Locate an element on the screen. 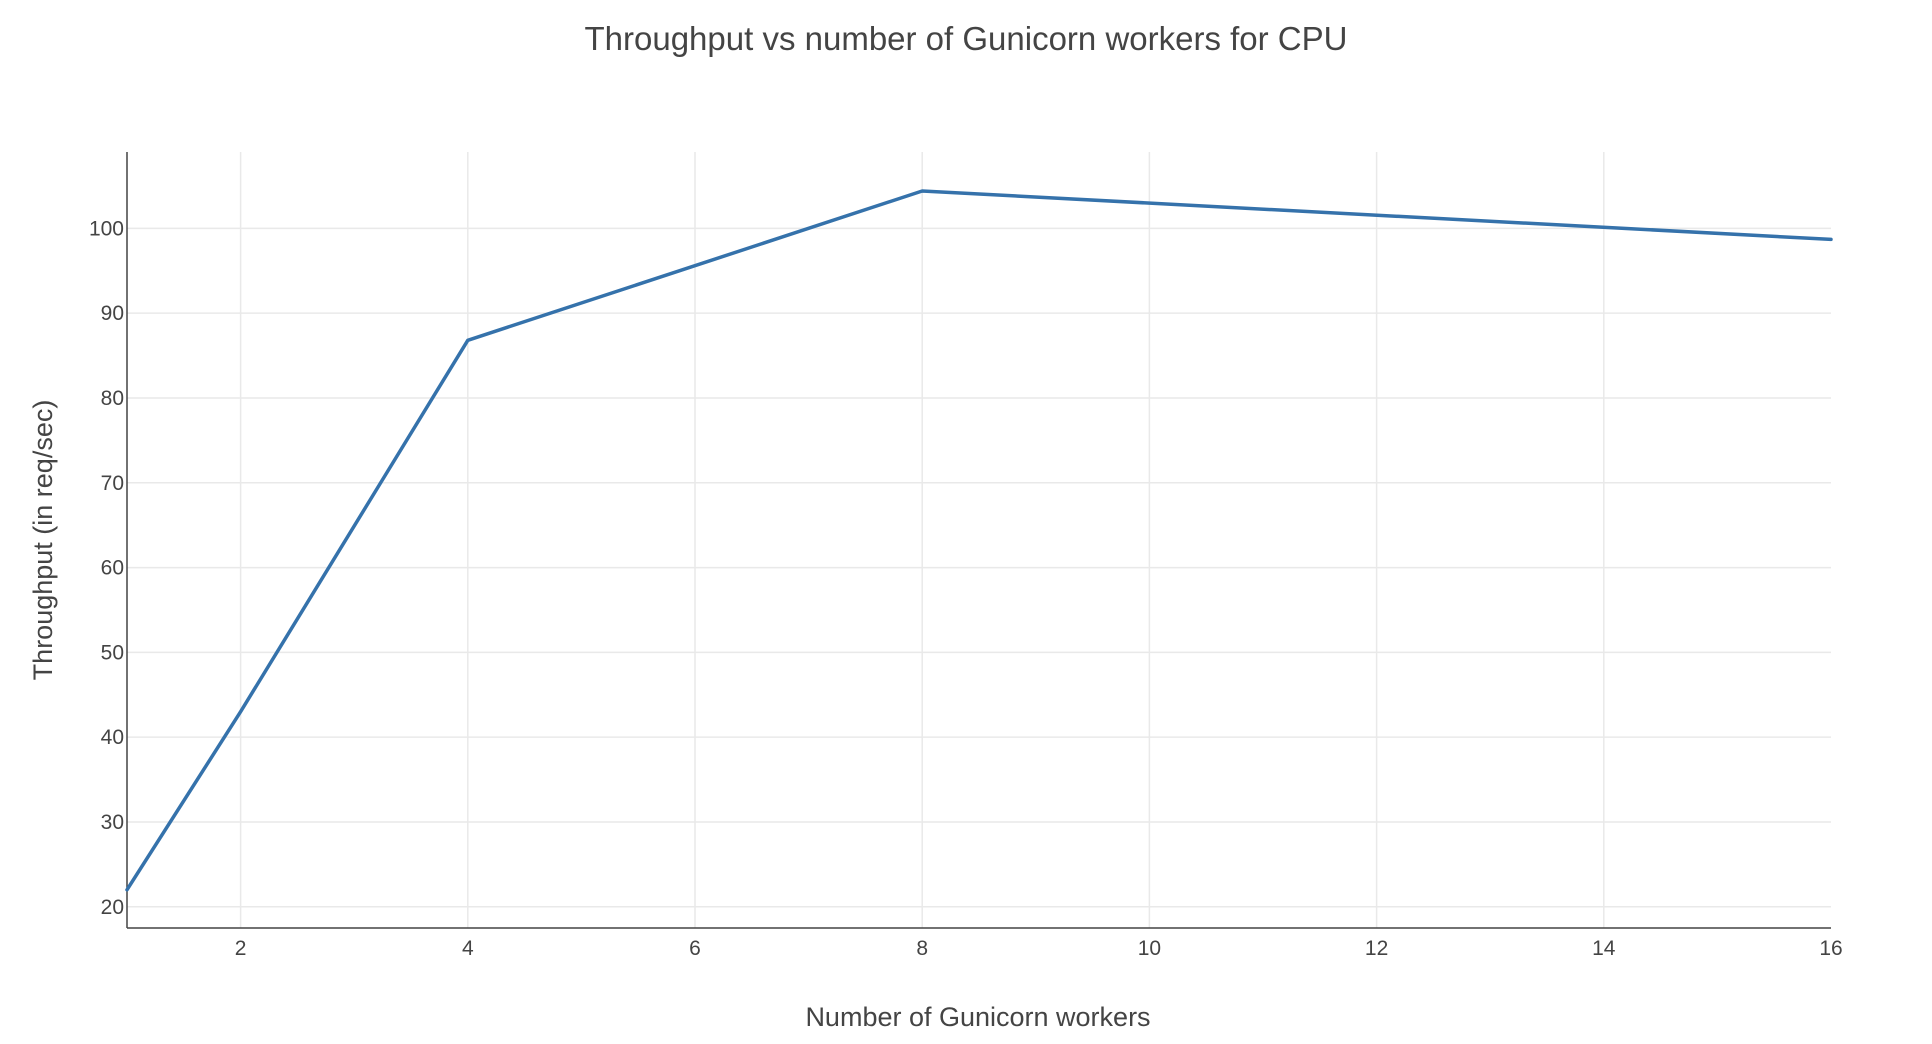 The width and height of the screenshot is (1932, 1044). y-tick-label: 90 is located at coordinates (112, 313).